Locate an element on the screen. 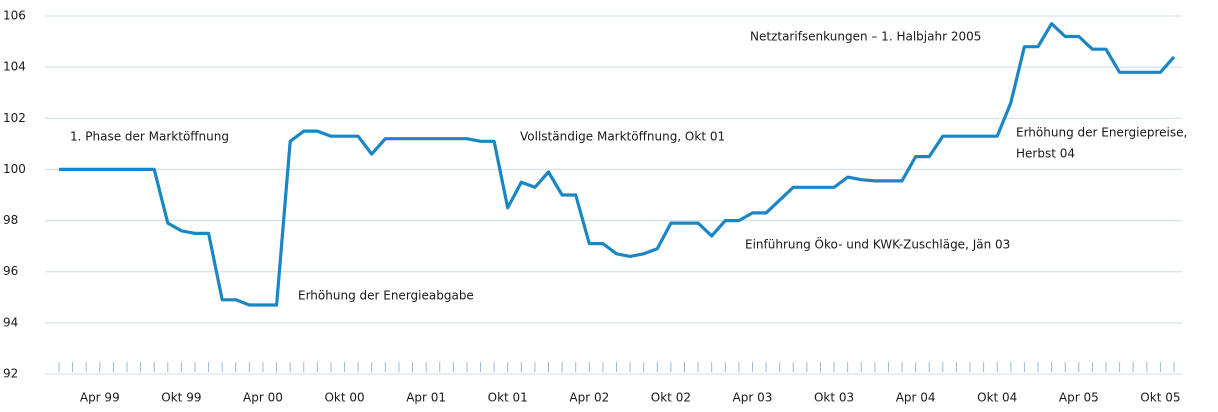 Image resolution: width=1218 pixels, height=412 pixels. x-tick-label: Okt 05 is located at coordinates (1160, 398).